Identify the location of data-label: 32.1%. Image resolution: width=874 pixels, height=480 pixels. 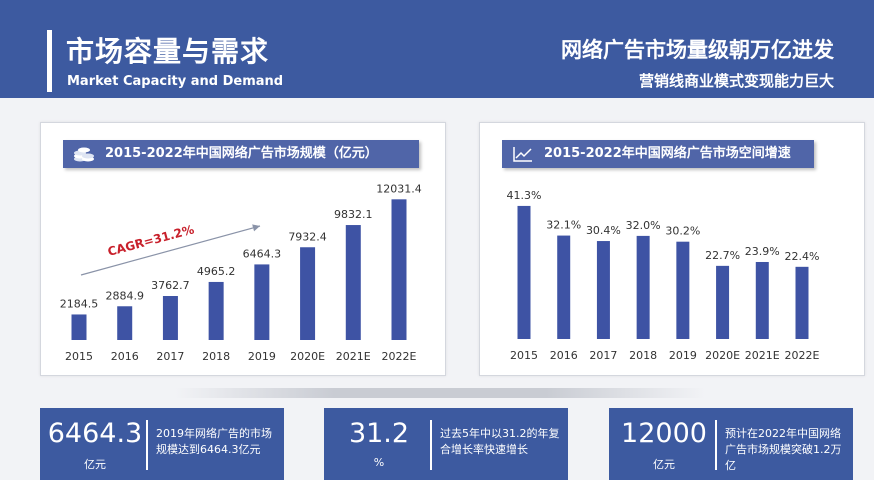
(563, 225).